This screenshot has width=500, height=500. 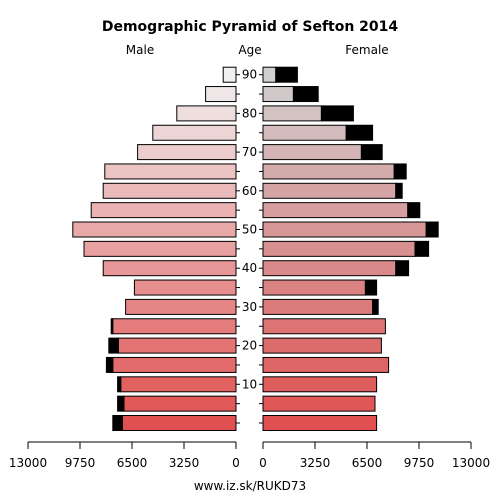 What do you see at coordinates (249, 246) in the screenshot?
I see `age-axis: 10 20 30 40 50 60 70 80 90` at bounding box center [249, 246].